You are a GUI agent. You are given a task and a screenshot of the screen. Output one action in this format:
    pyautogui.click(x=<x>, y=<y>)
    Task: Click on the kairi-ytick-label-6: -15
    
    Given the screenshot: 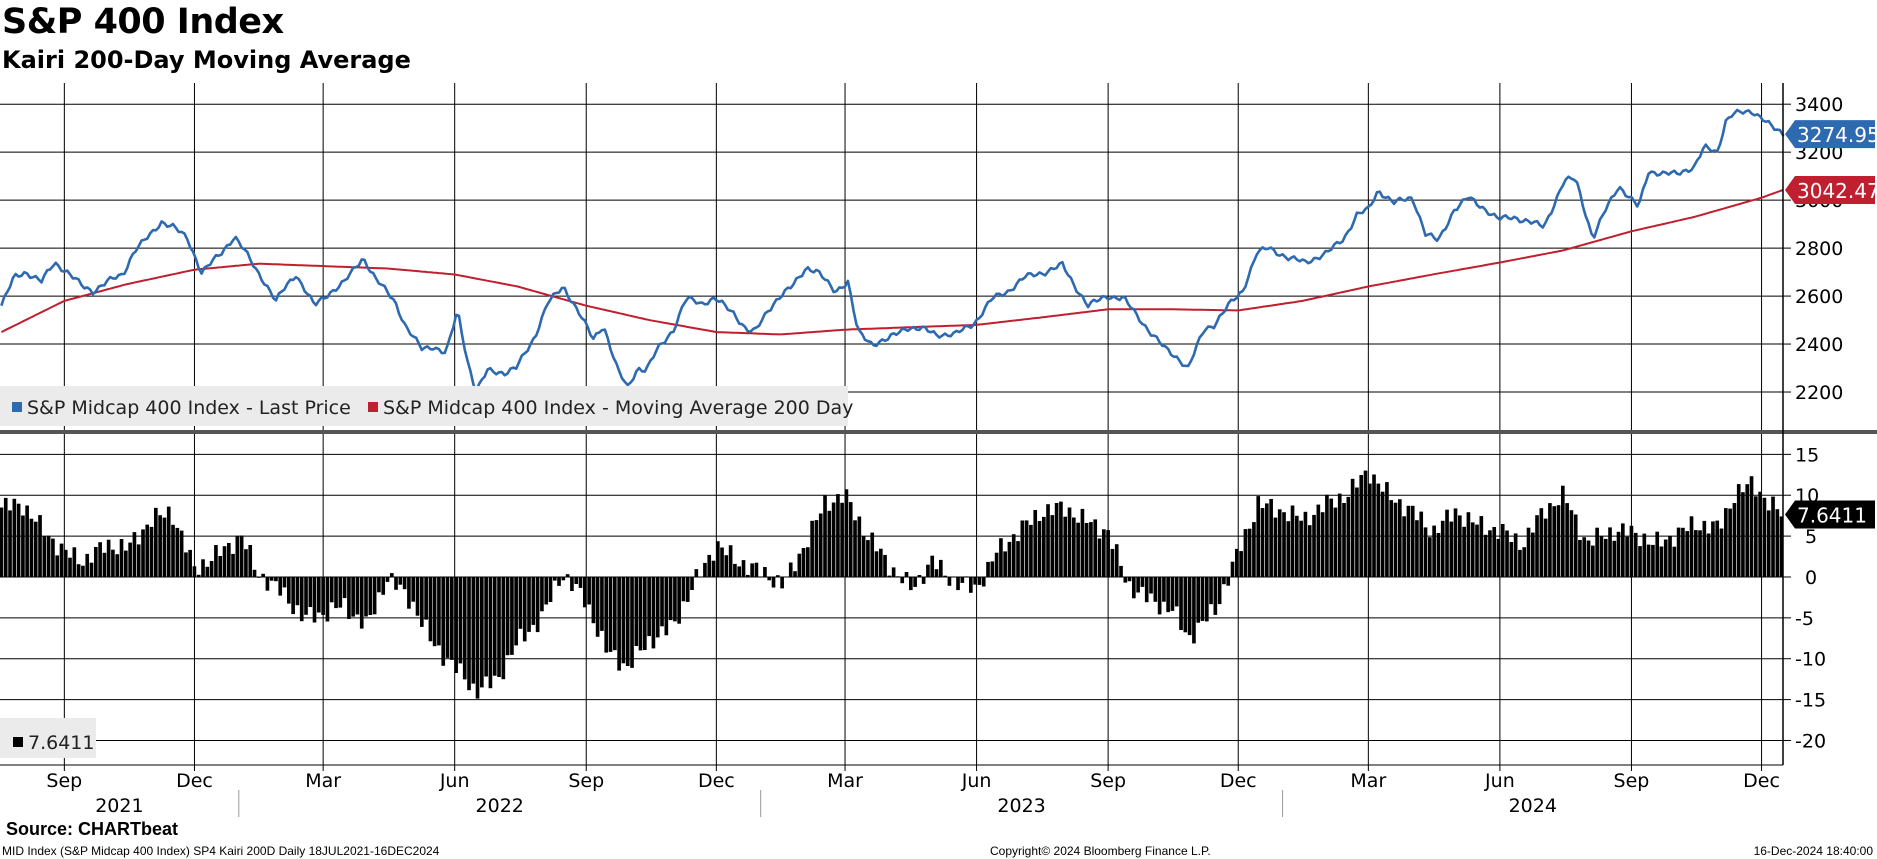 What is the action you would take?
    pyautogui.click(x=1810, y=701)
    